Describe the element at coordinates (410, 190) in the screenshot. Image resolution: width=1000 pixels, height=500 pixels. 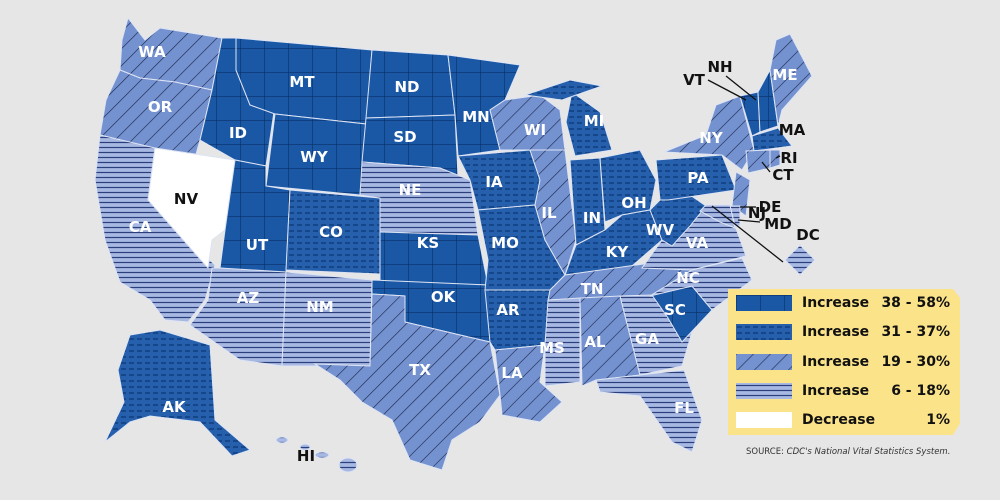
I see `label-ne: NE` at that location.